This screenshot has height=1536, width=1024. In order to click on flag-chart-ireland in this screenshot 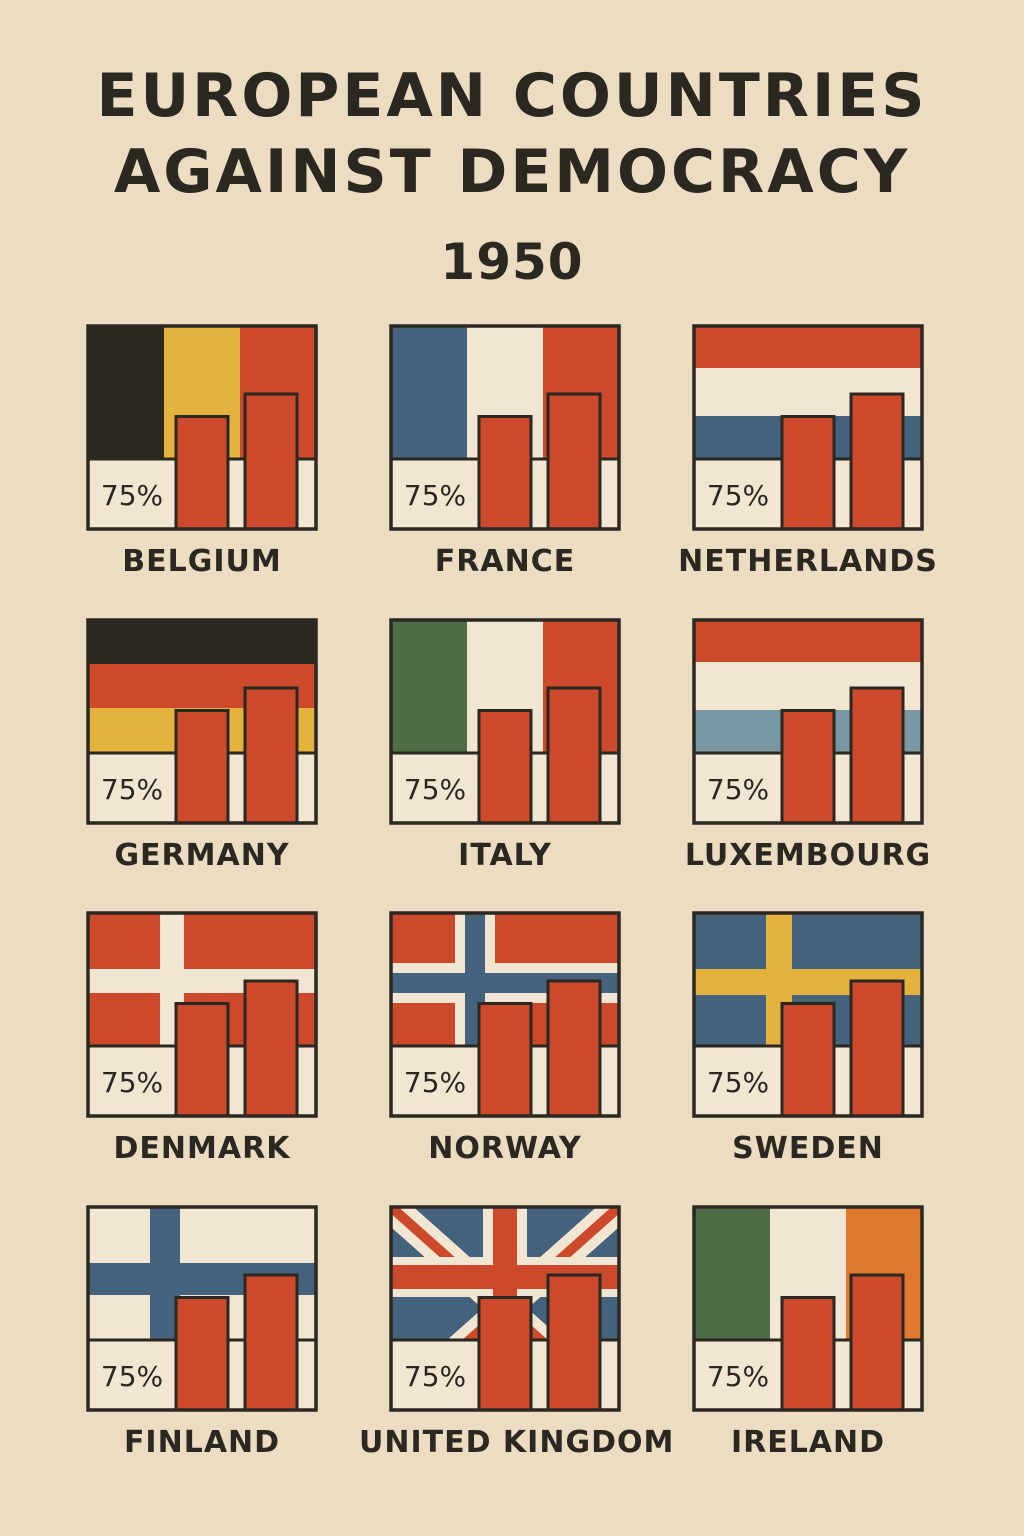, I will do `click(808, 1308)`.